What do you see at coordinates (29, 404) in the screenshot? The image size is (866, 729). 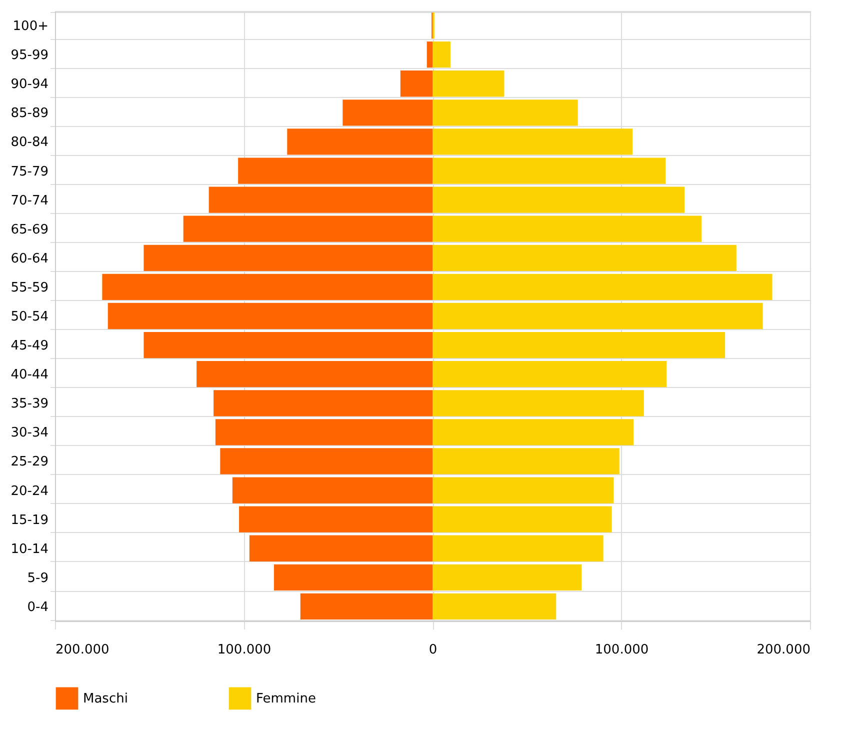 I see `y-tick-label: 35-39` at bounding box center [29, 404].